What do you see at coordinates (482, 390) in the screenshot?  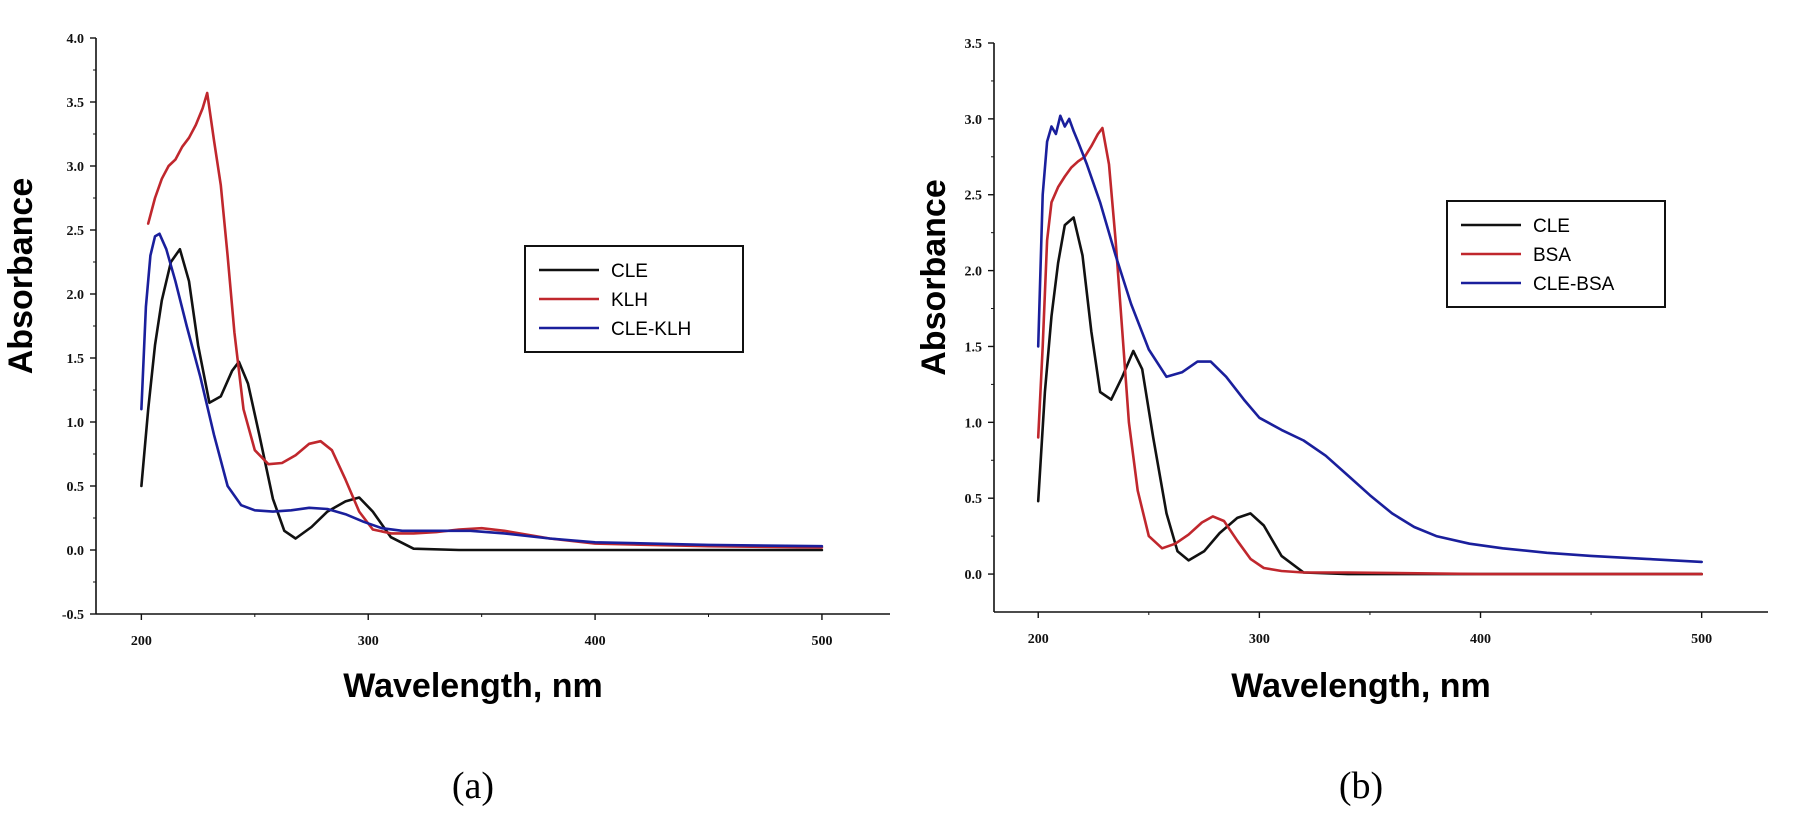 I see `series-line-cle-klh` at bounding box center [482, 390].